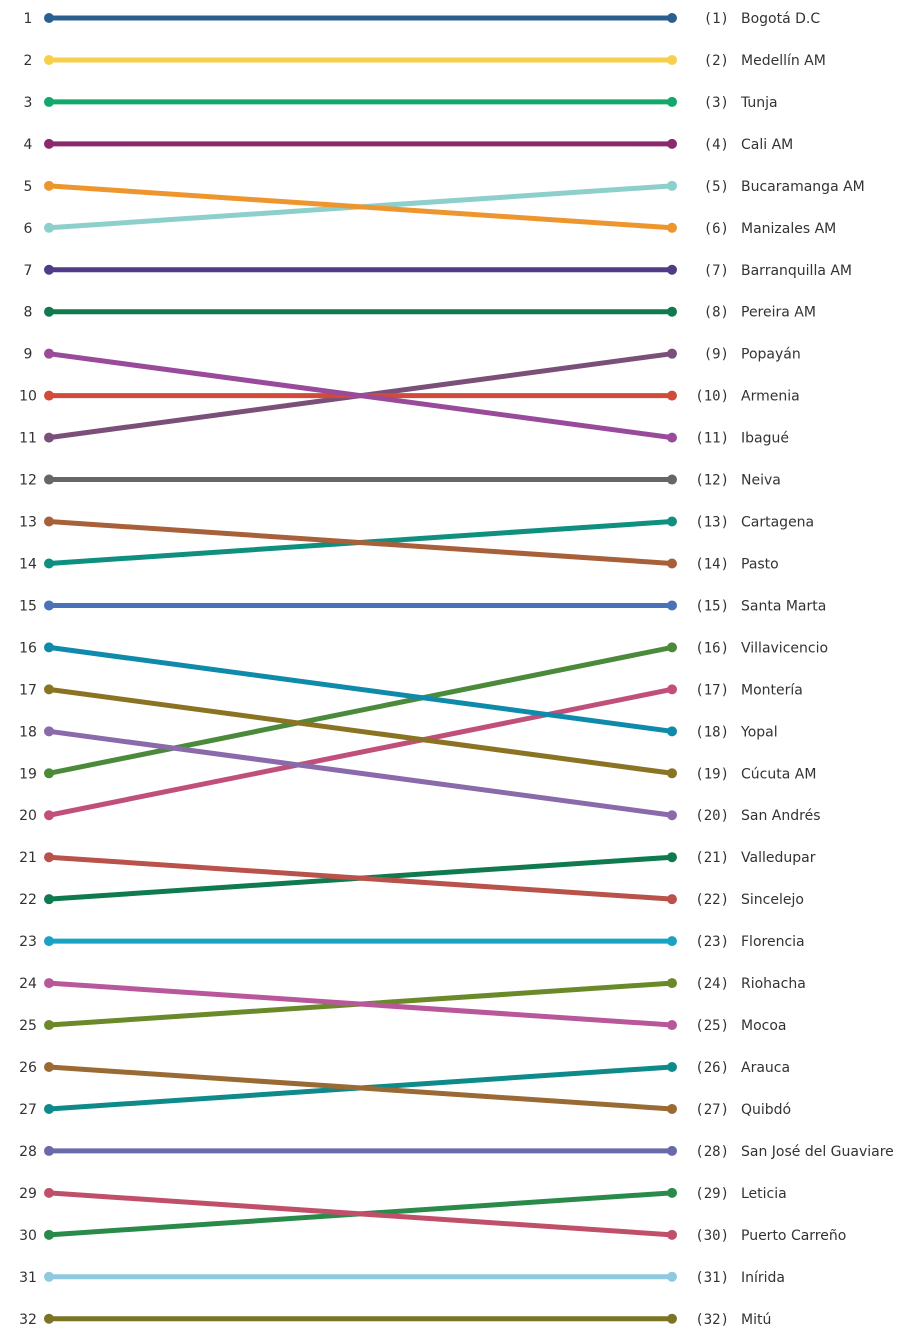 This screenshot has height=1329, width=907. What do you see at coordinates (772, 900) in the screenshot?
I see `city-name-label: Sincelejo` at bounding box center [772, 900].